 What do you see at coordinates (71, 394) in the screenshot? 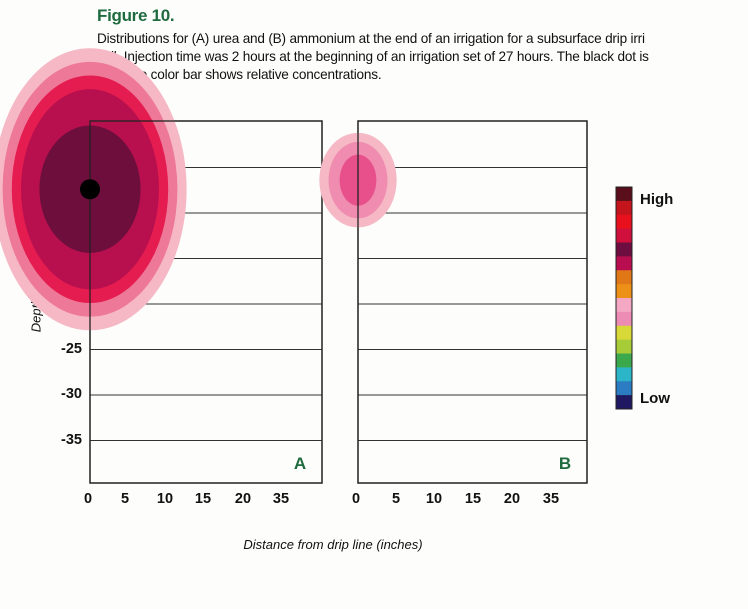
I see `y-tick-label: -30` at bounding box center [71, 394].